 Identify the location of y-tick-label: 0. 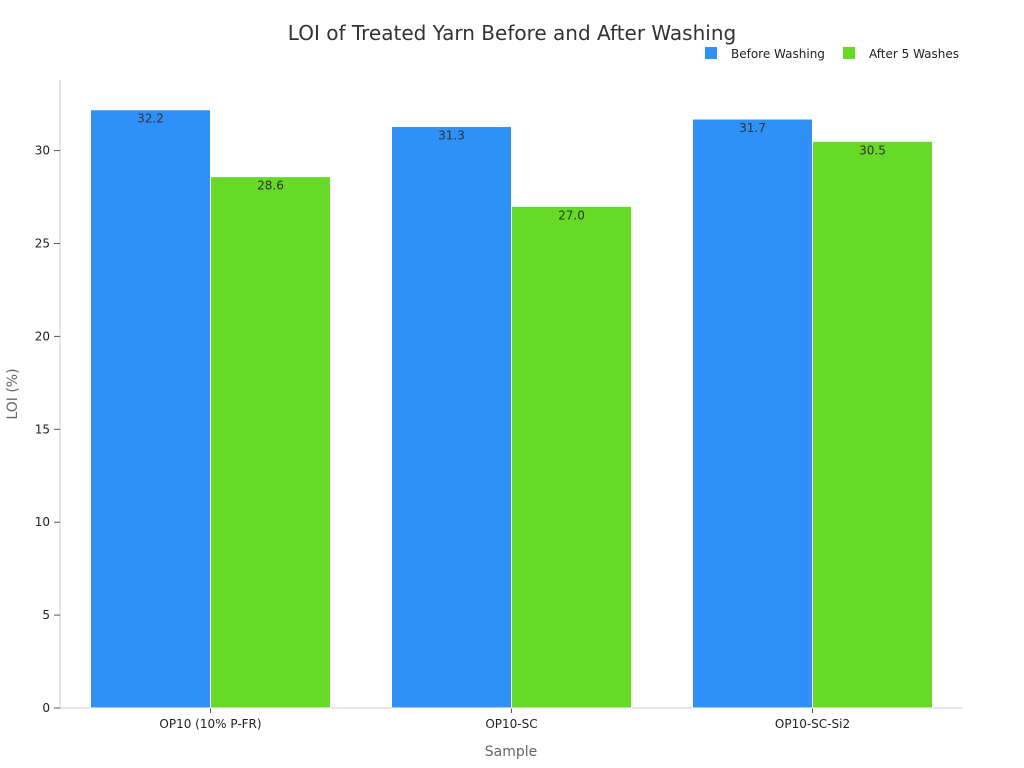
(46, 708).